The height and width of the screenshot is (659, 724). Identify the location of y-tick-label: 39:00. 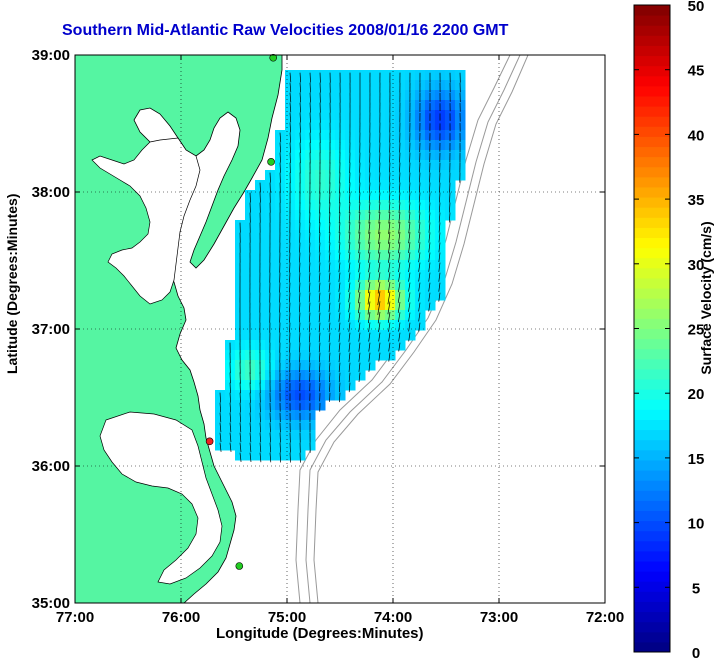
(51, 55).